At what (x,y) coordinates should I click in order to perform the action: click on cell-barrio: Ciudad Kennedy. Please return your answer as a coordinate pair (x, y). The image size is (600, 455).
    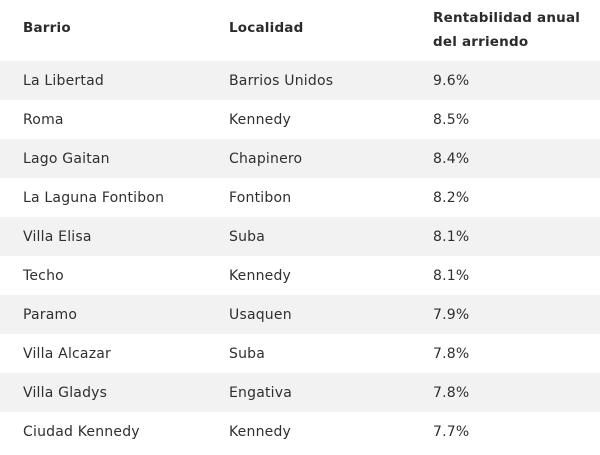
    Looking at the image, I should click on (81, 431).